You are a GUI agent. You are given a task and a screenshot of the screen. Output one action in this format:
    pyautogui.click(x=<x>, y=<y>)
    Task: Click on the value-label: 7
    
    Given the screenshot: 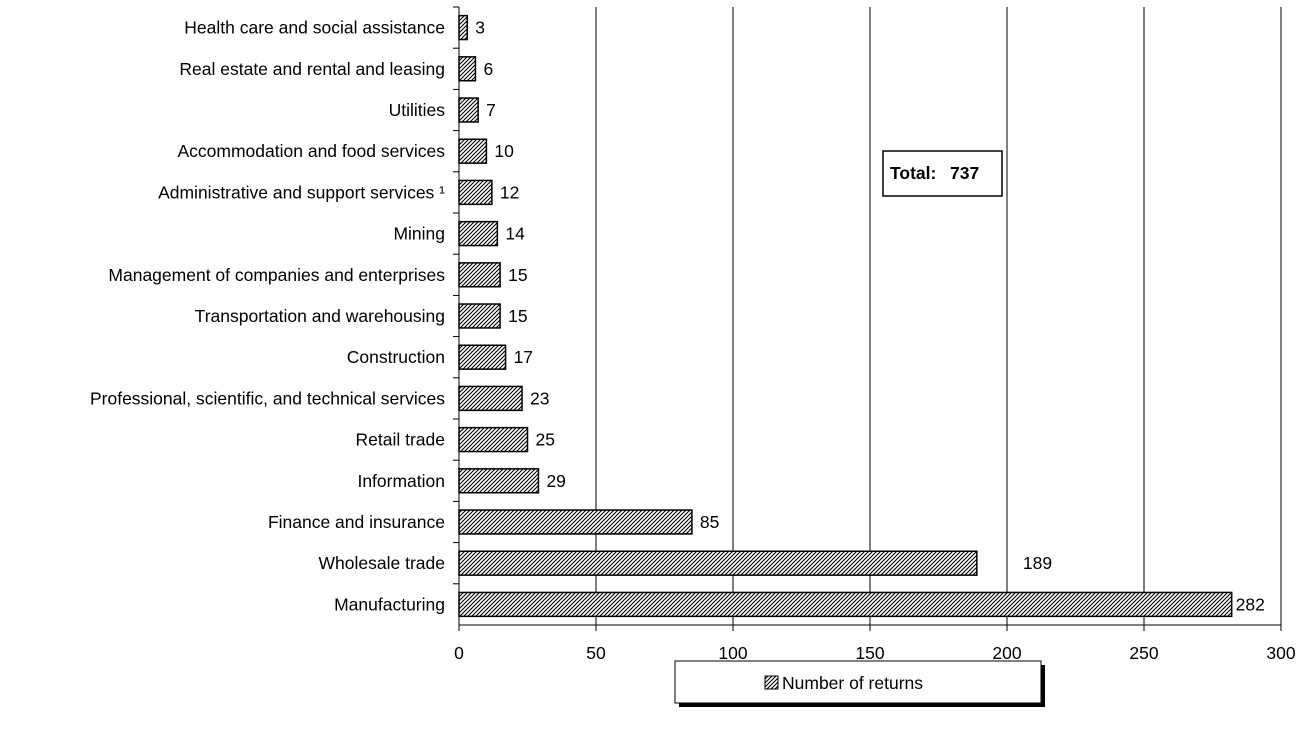 What is the action you would take?
    pyautogui.click(x=491, y=110)
    